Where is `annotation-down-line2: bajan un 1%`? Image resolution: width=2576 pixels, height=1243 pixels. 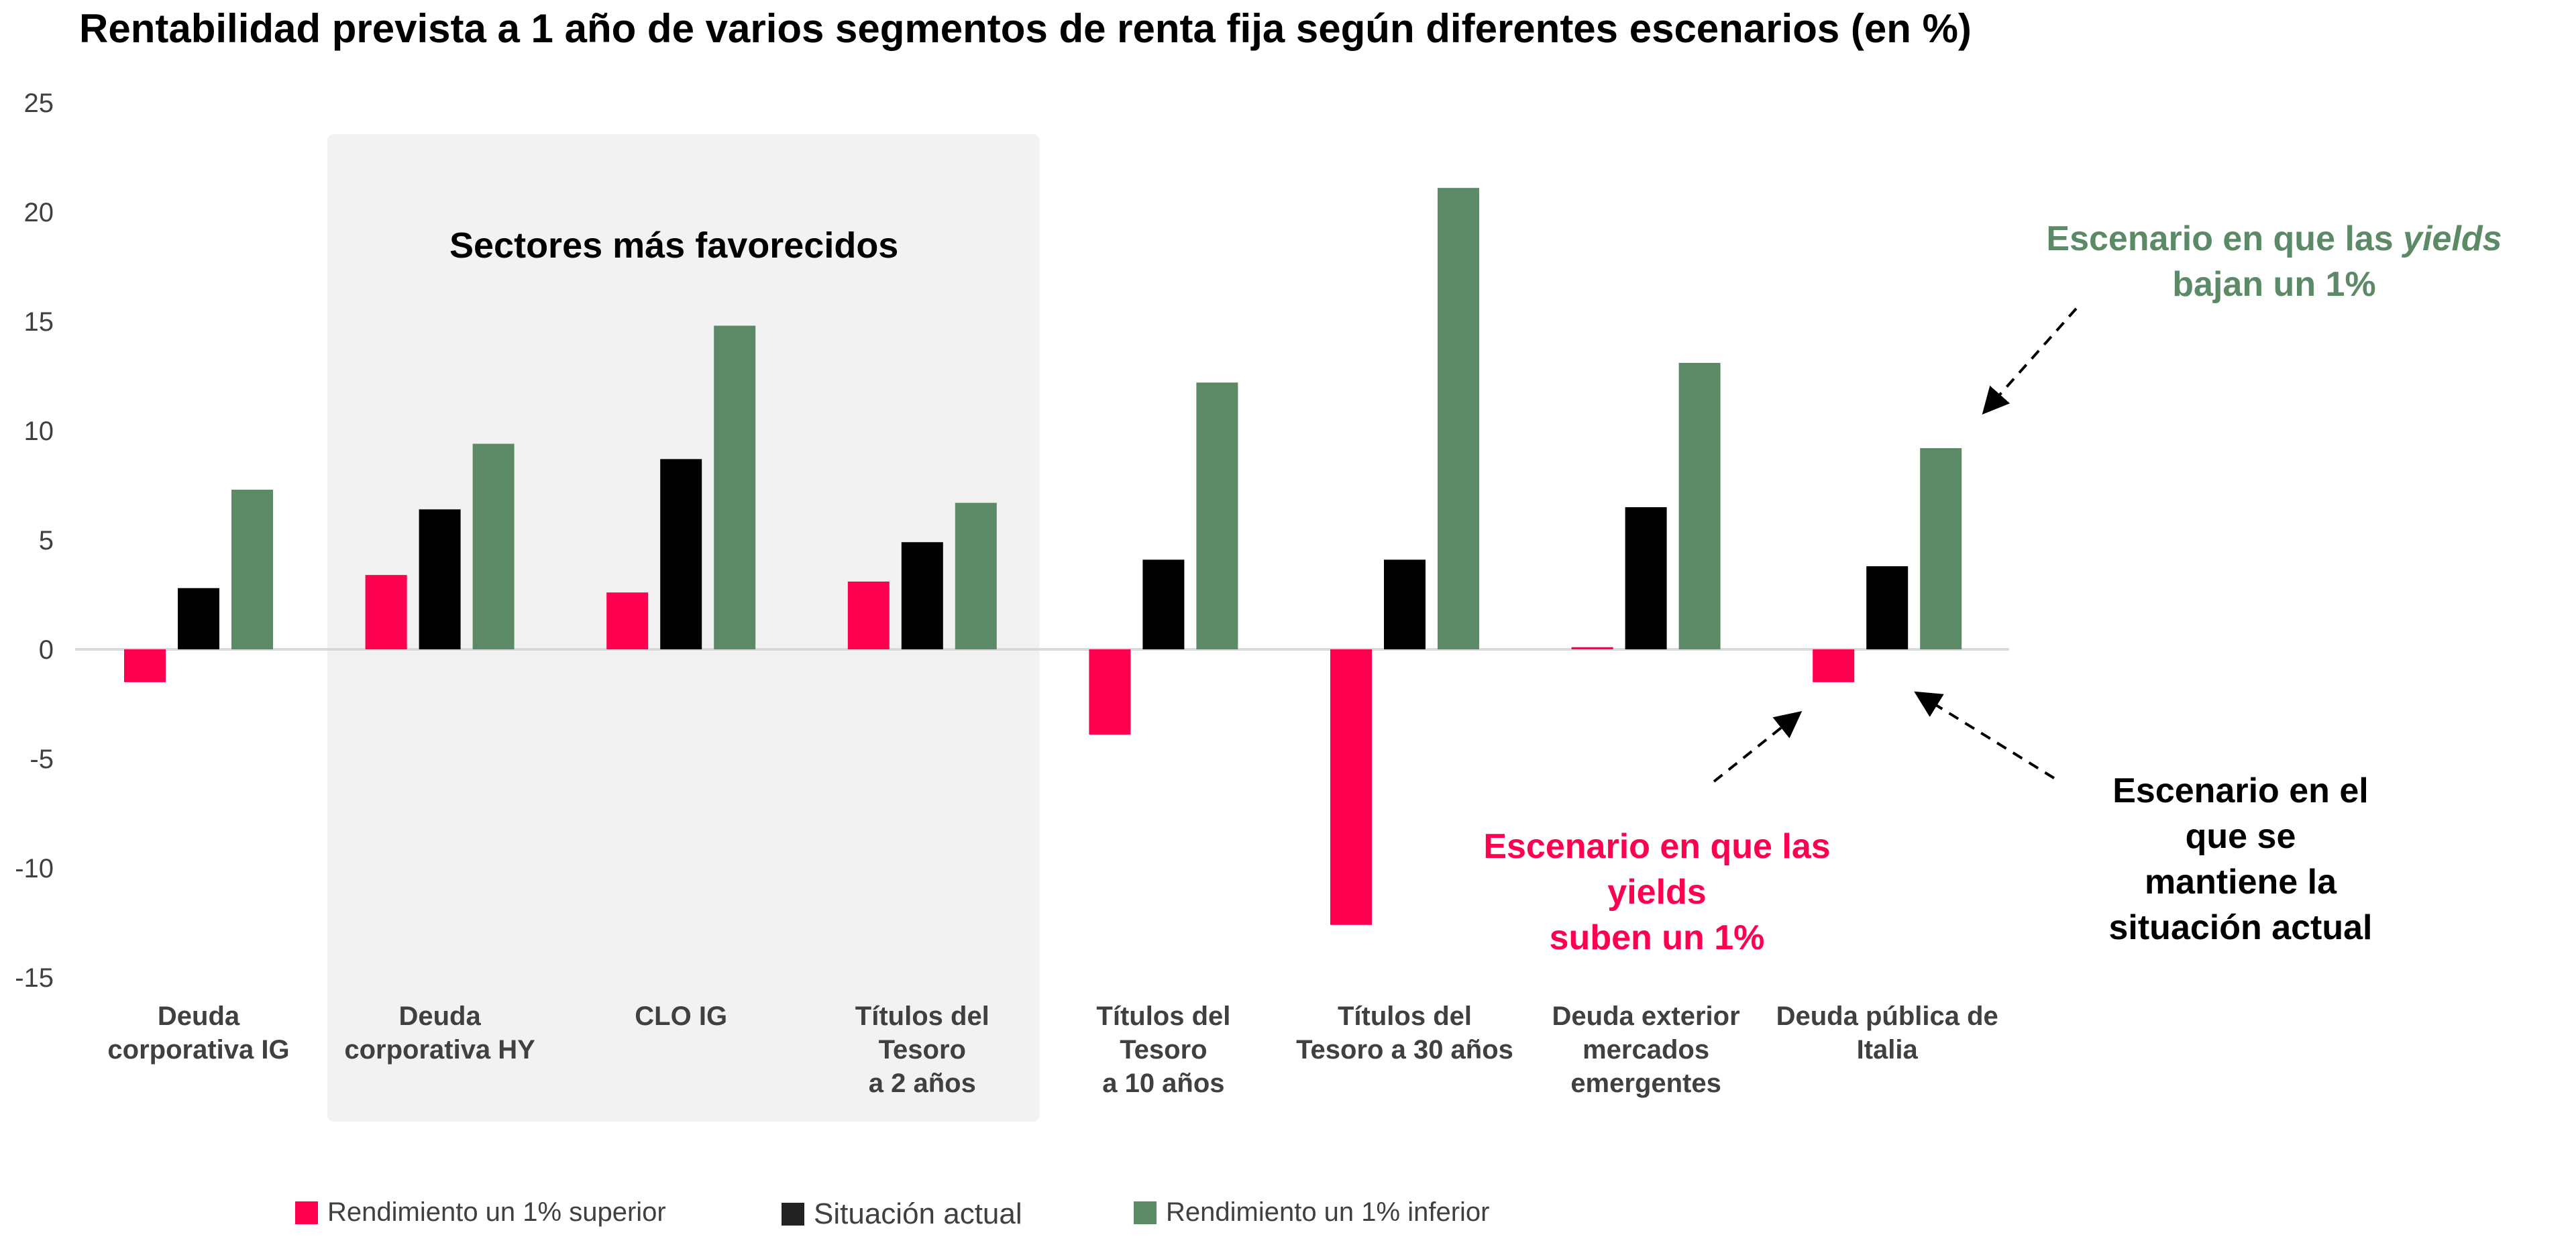
annotation-down-line2: bajan un 1% is located at coordinates (2274, 284).